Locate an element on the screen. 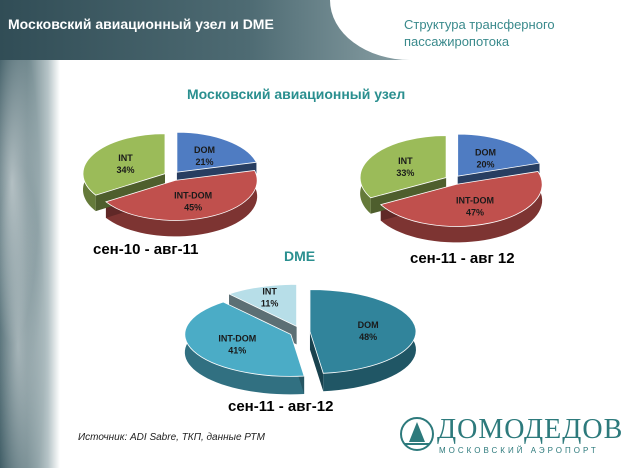  pie3-label-dom: DOM is located at coordinates (368, 325).